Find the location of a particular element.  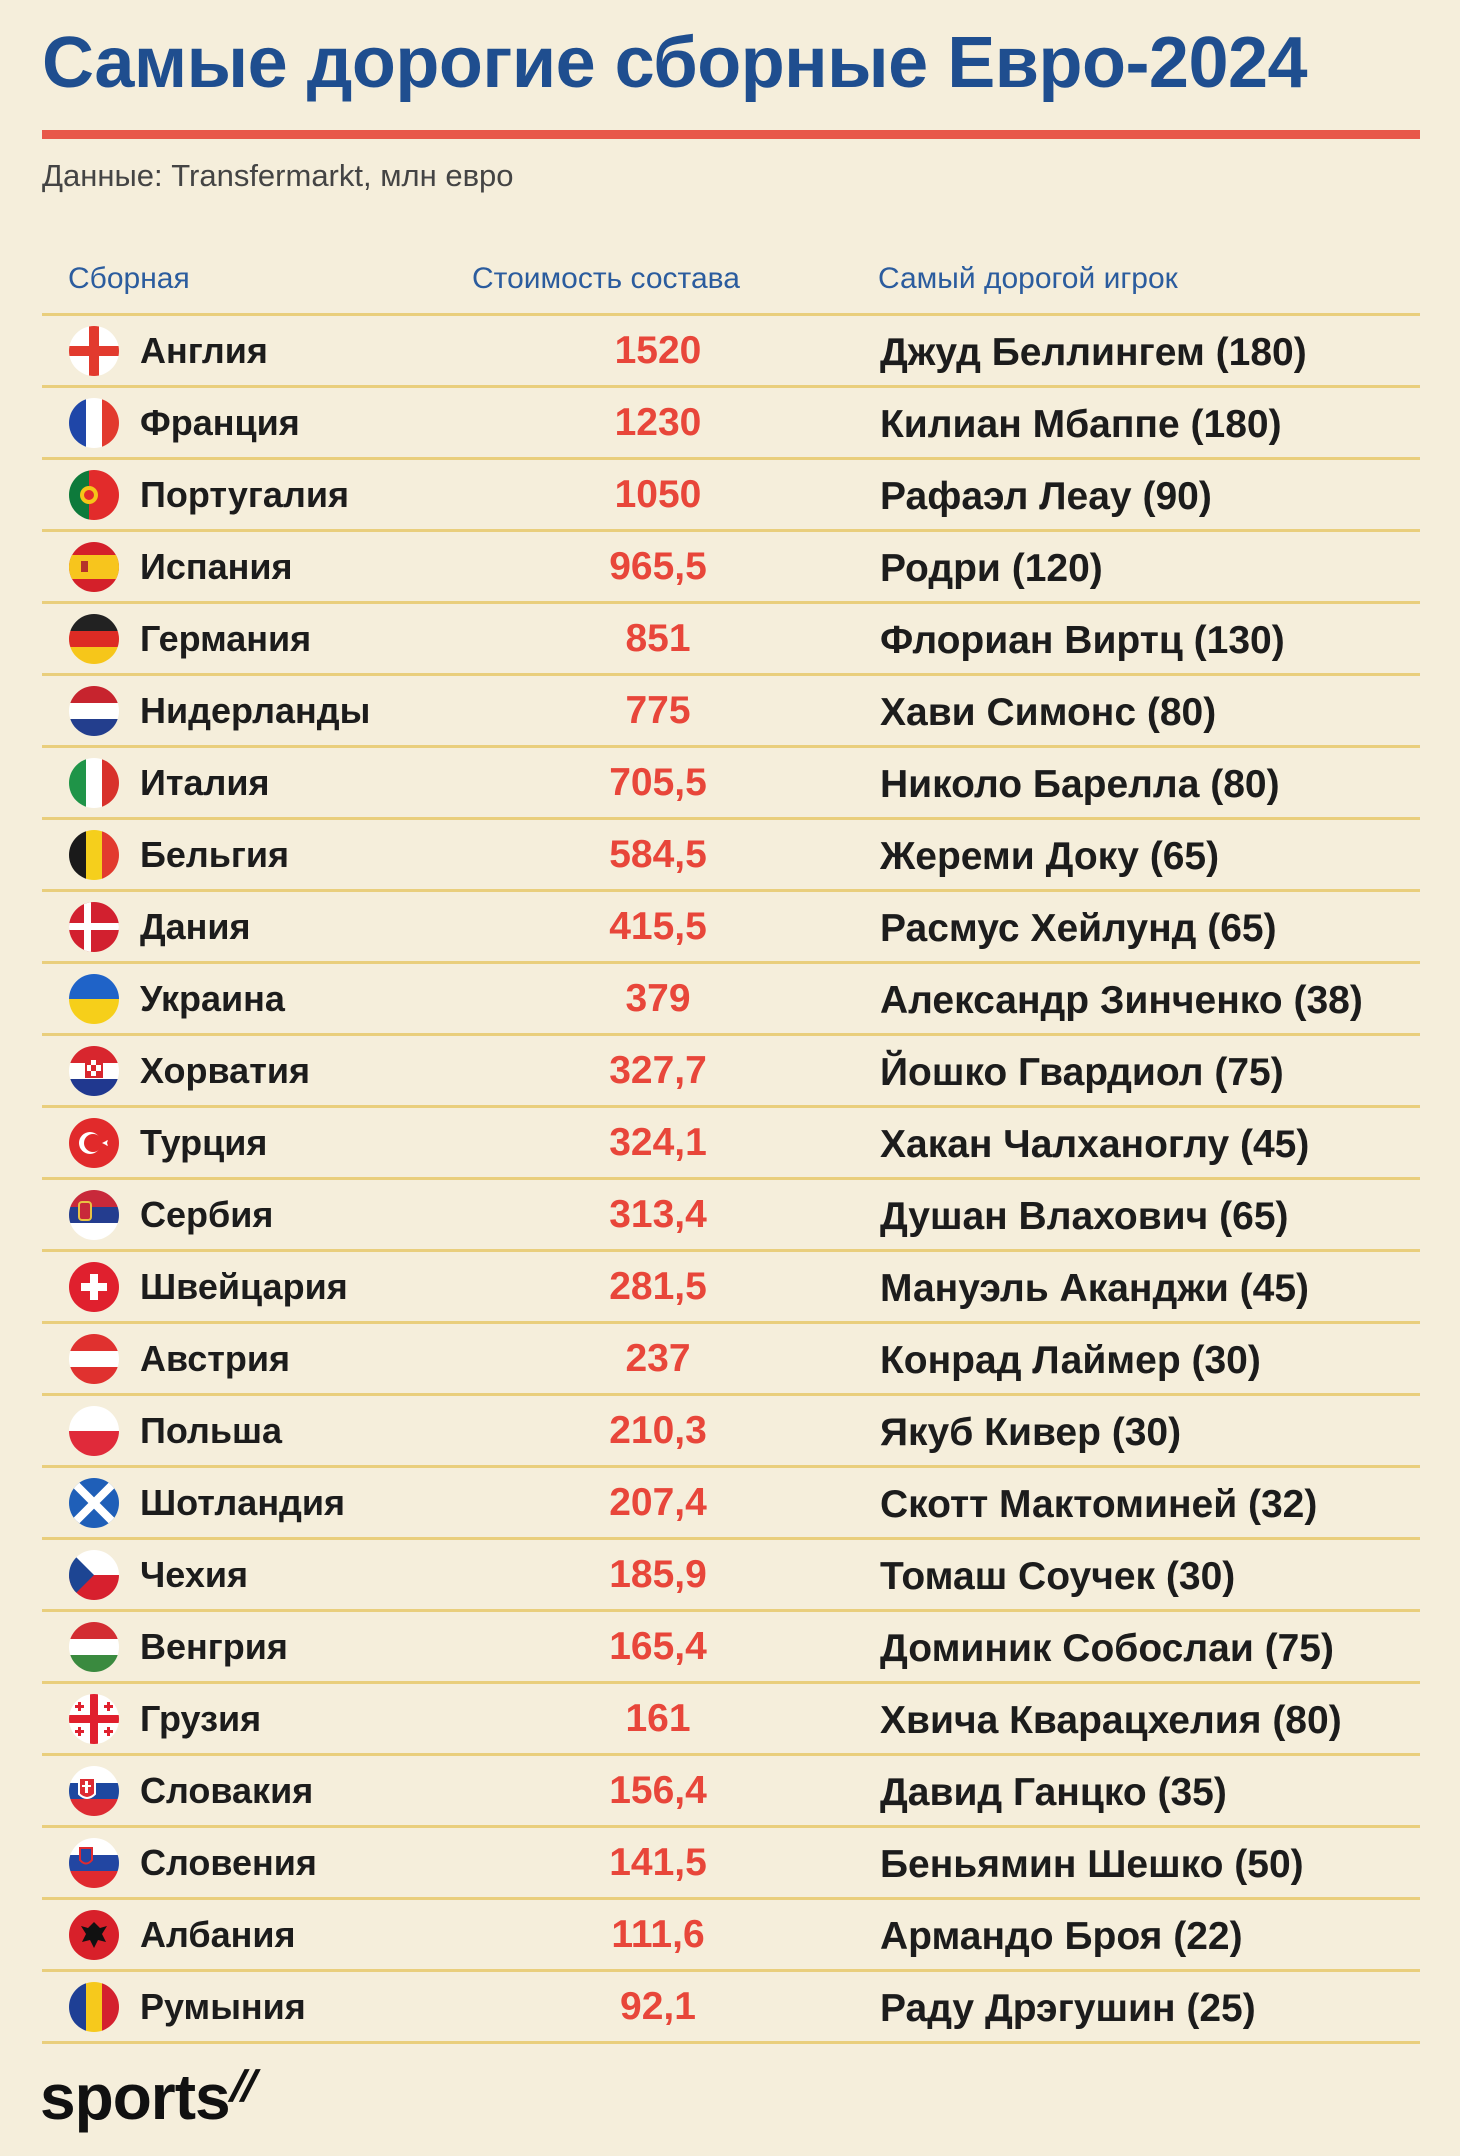

squad-value: 851 is located at coordinates (658, 638).